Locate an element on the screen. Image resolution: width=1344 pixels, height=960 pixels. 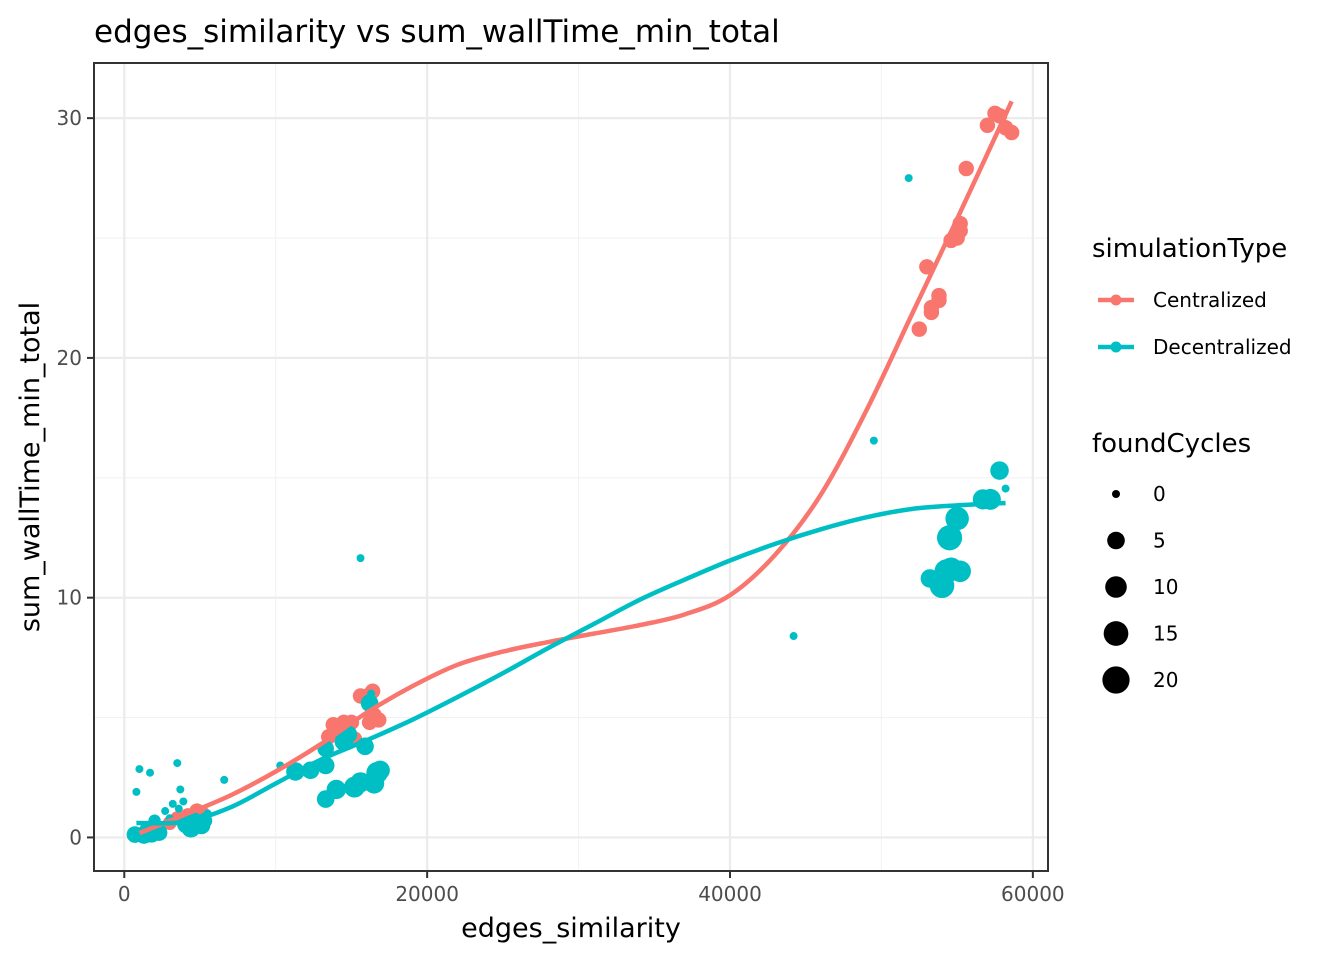
legend-size-label: 10 is located at coordinates (1165, 587).